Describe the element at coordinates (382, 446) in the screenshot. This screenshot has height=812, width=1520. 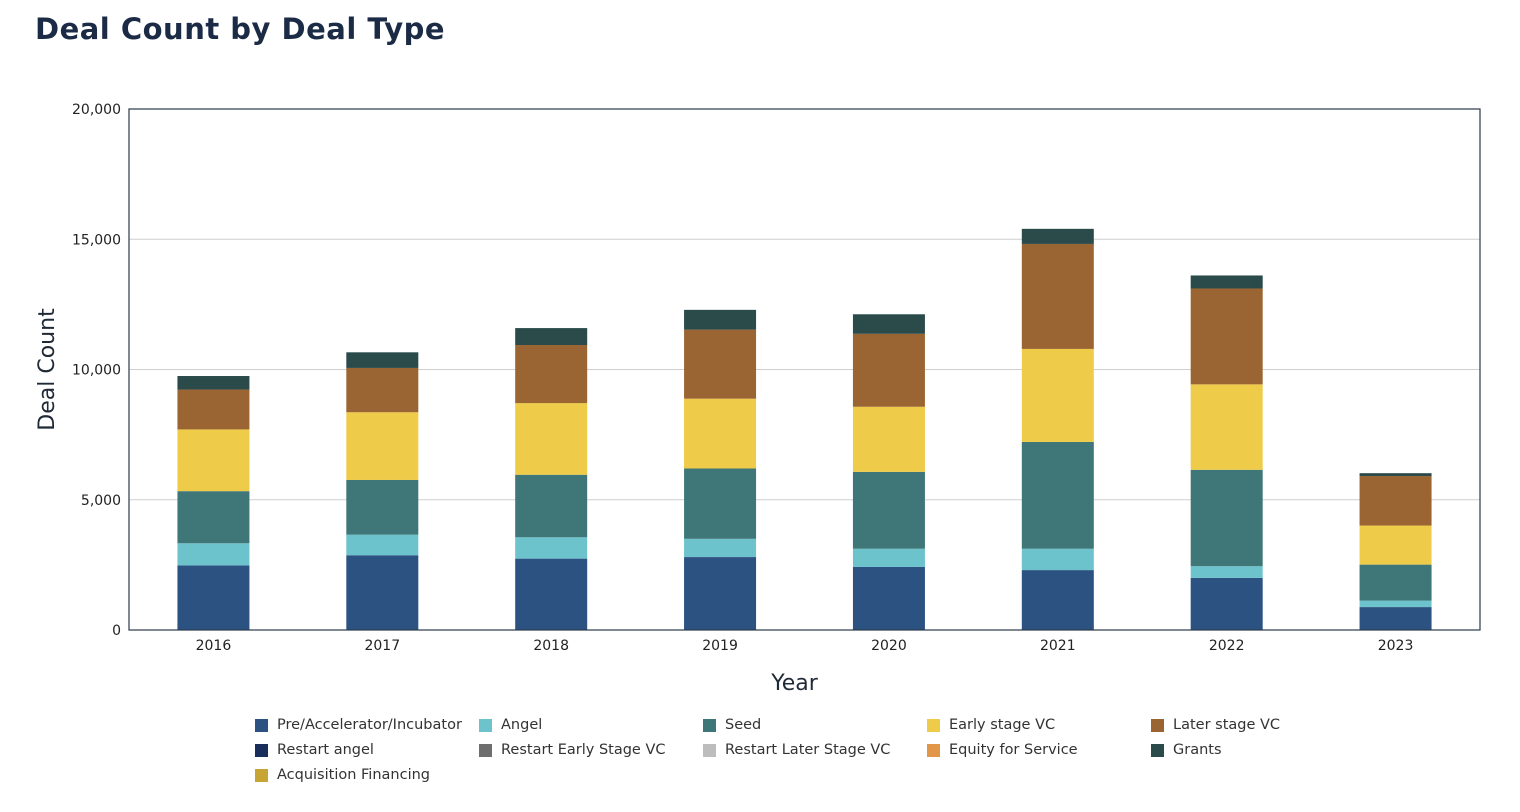
I see `bar-segment-early-stage-vc-2017` at that location.